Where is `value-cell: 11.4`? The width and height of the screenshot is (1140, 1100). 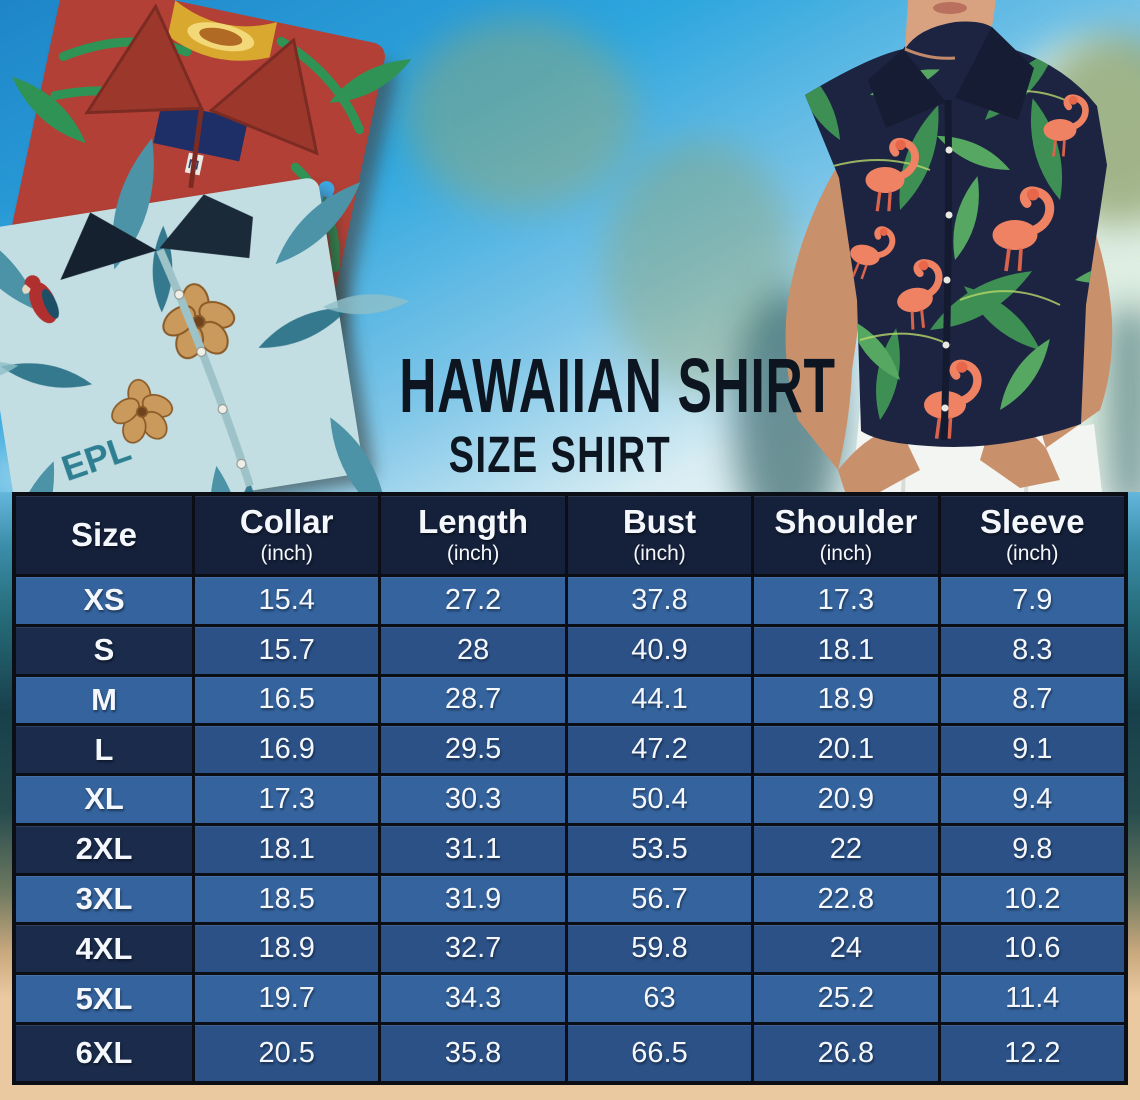 value-cell: 11.4 is located at coordinates (1032, 998).